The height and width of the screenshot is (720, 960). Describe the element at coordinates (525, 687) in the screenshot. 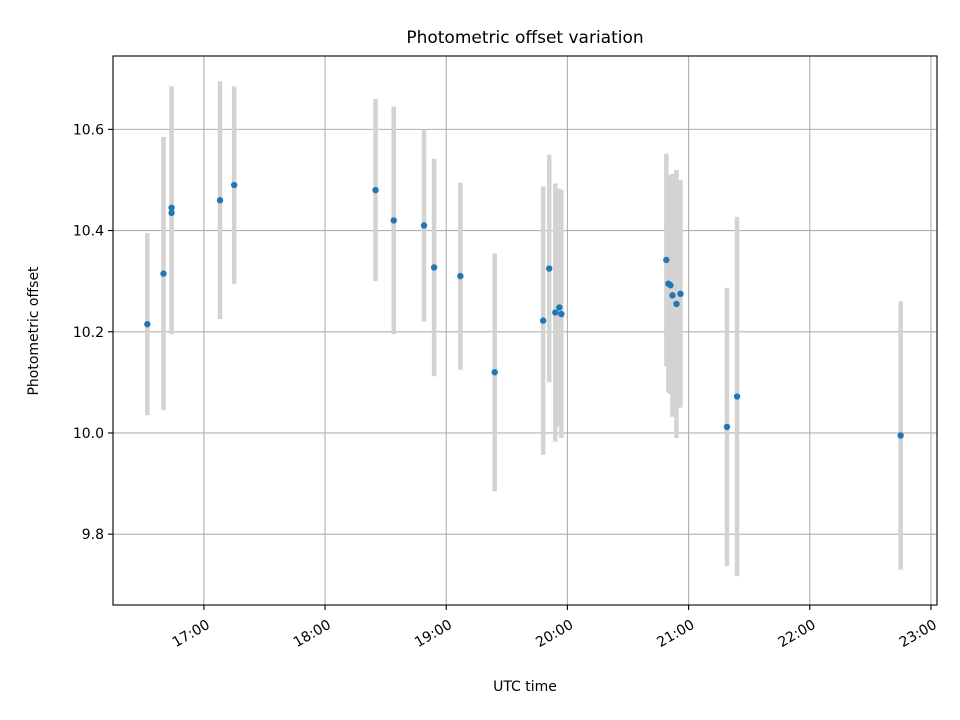

I see `x-axis-label: UTC time` at that location.